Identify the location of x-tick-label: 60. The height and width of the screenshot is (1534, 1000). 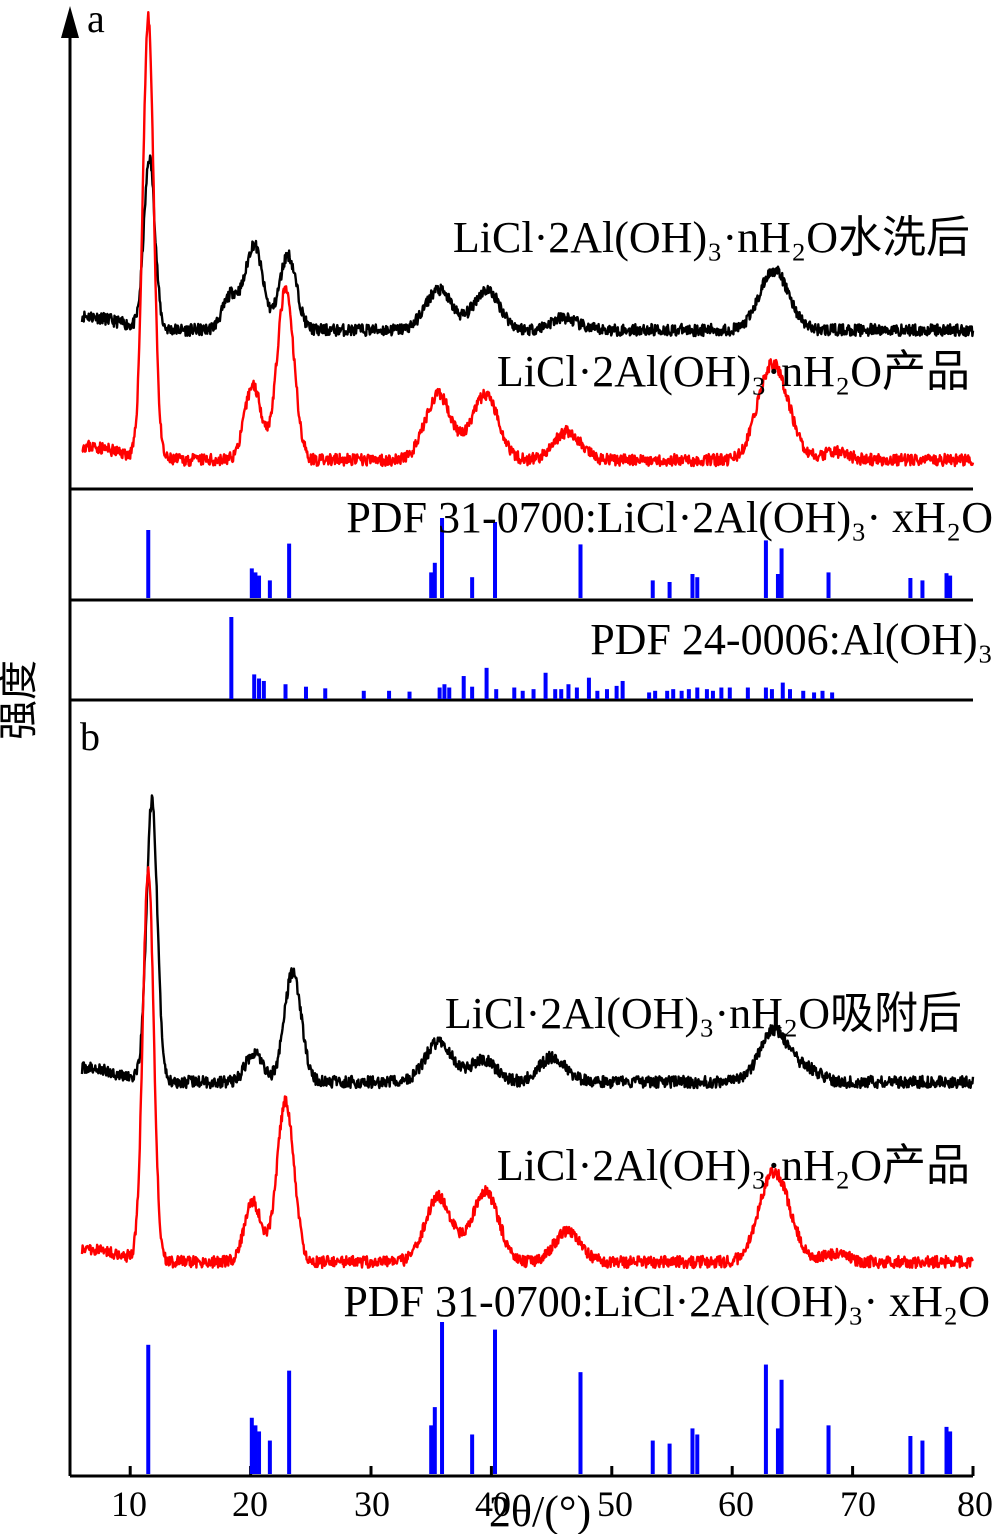
(736, 1504).